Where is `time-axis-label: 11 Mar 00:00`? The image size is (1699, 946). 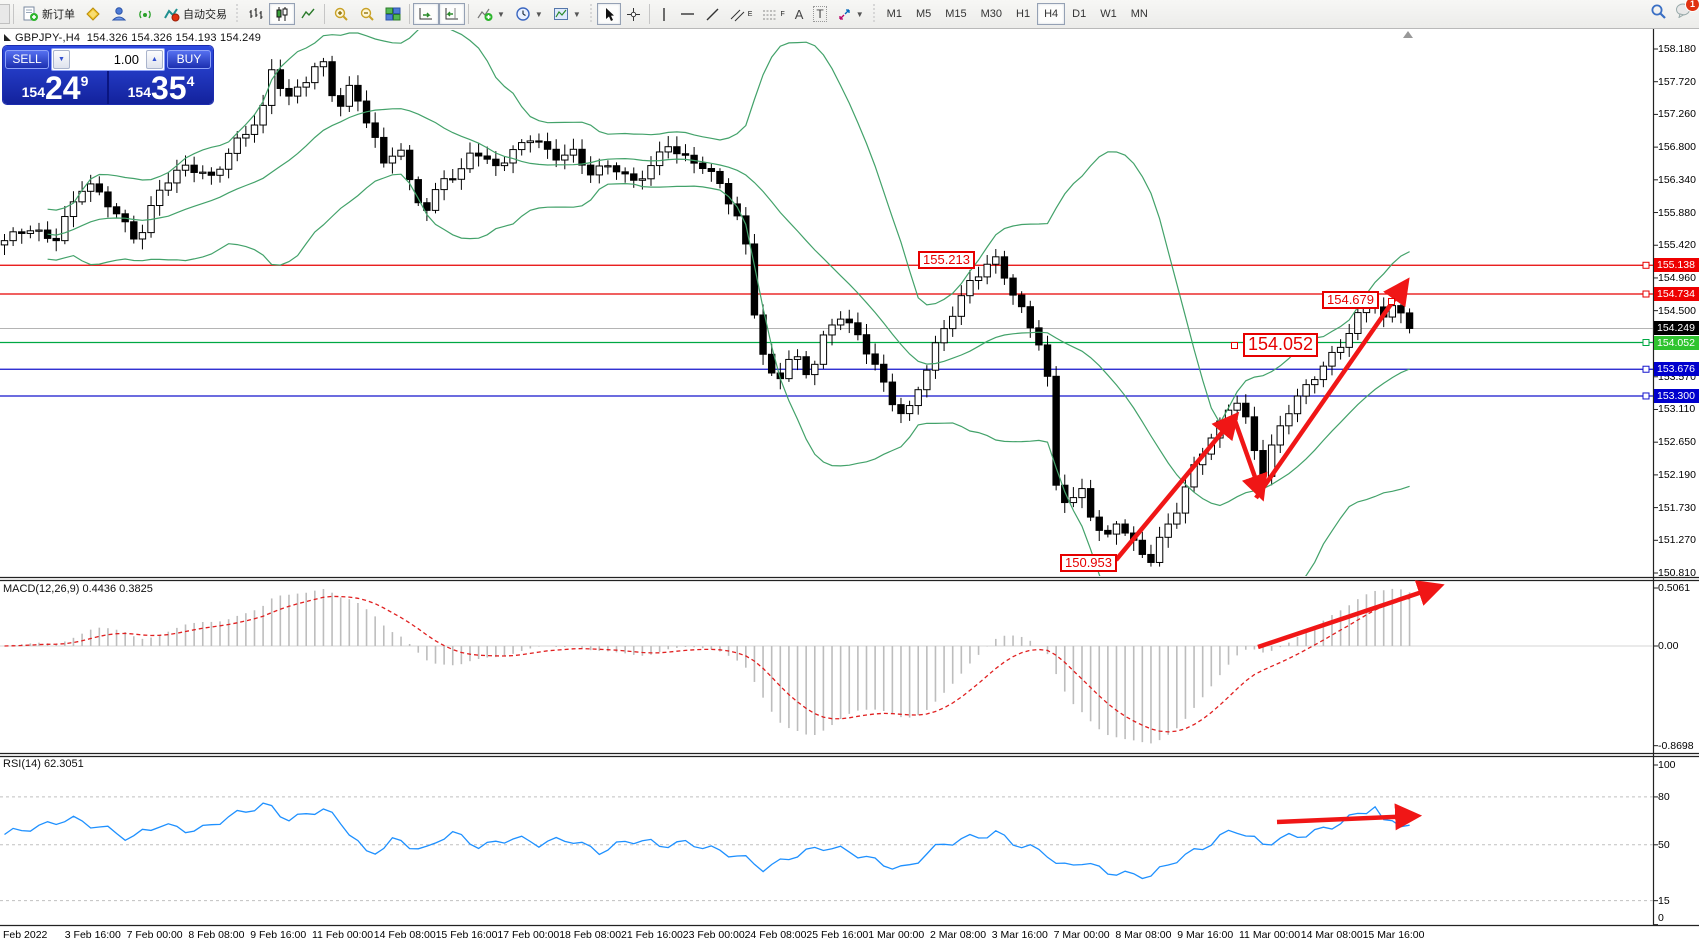 time-axis-label: 11 Mar 00:00 is located at coordinates (1270, 935).